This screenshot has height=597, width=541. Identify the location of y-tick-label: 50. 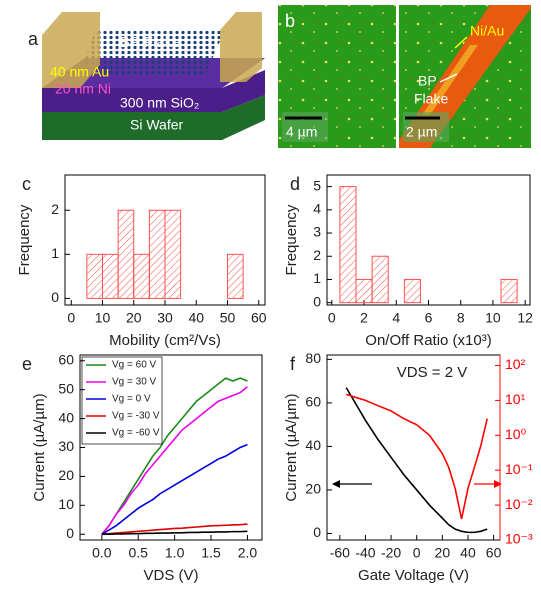
(66, 388).